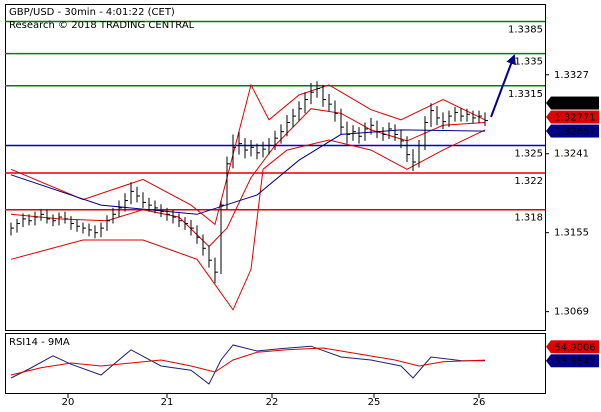 The image size is (601, 412). I want to click on y-tick-label: 1.3155, so click(571, 233).